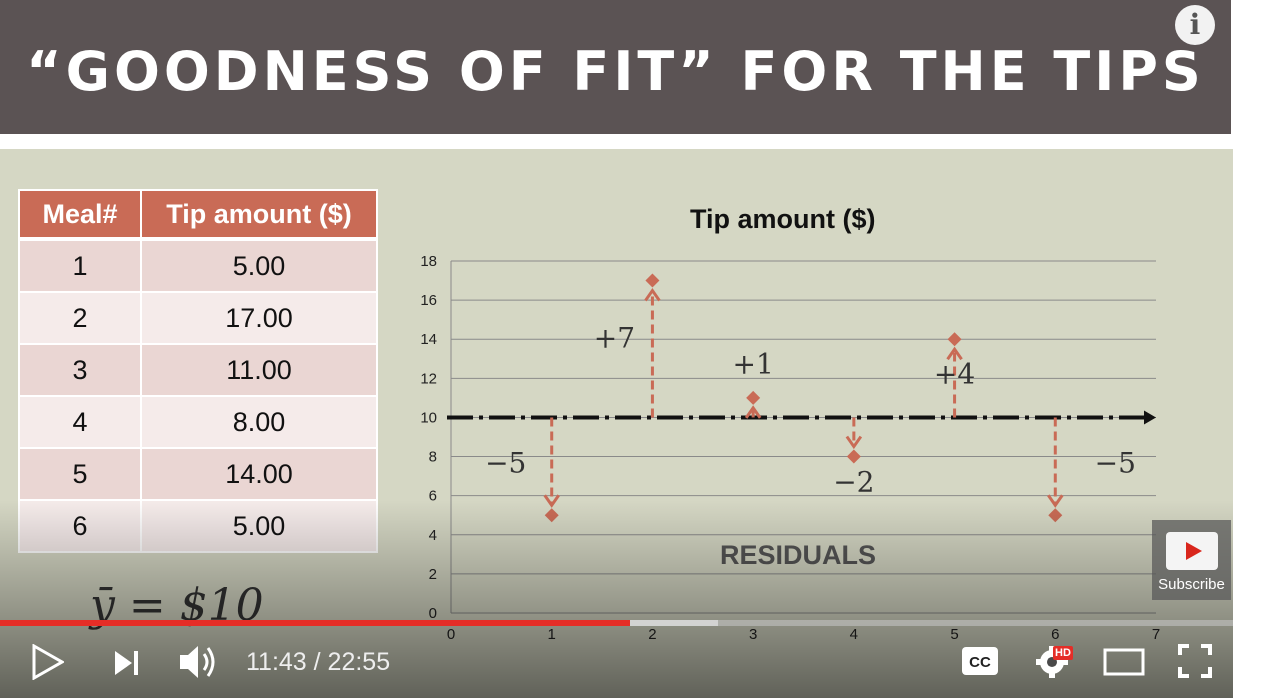 The height and width of the screenshot is (698, 1266). Describe the element at coordinates (433, 457) in the screenshot. I see `y-tick-label: 8` at that location.